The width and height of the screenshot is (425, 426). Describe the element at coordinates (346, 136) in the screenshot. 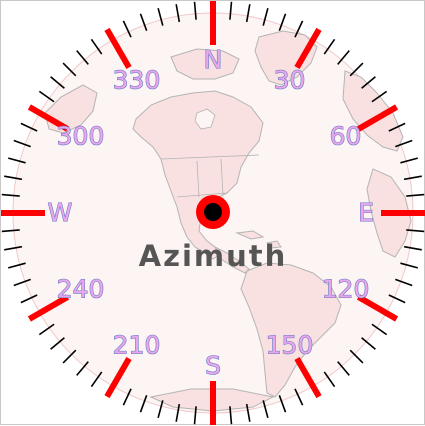

I see `bearing-label: 60` at that location.